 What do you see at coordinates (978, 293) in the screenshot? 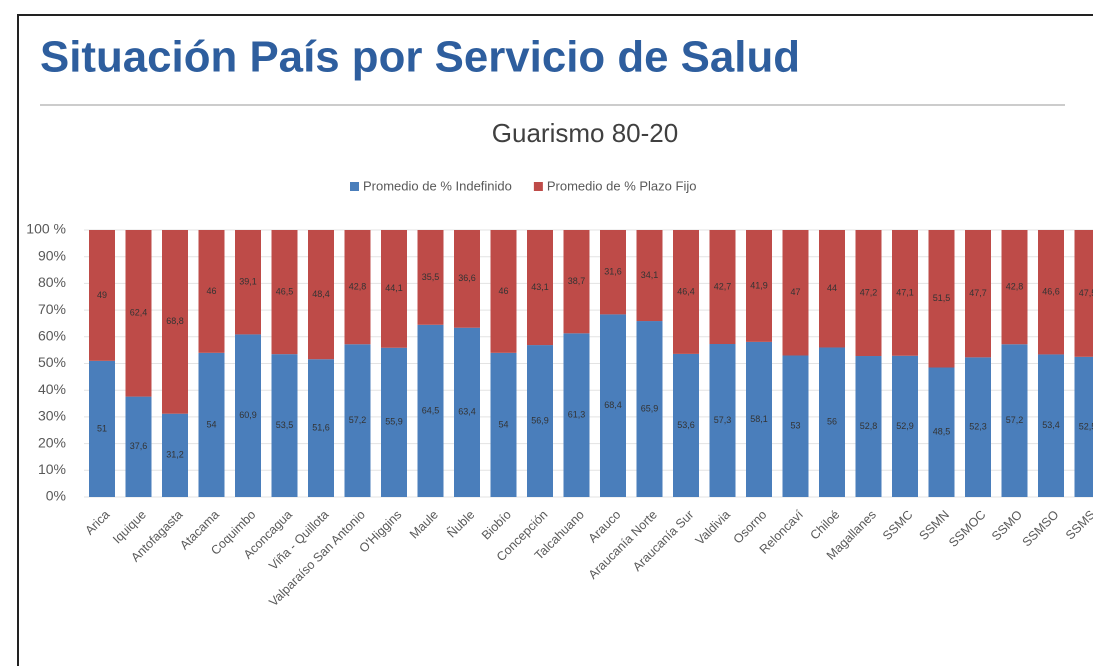
I see `data-label: 47,7` at bounding box center [978, 293].